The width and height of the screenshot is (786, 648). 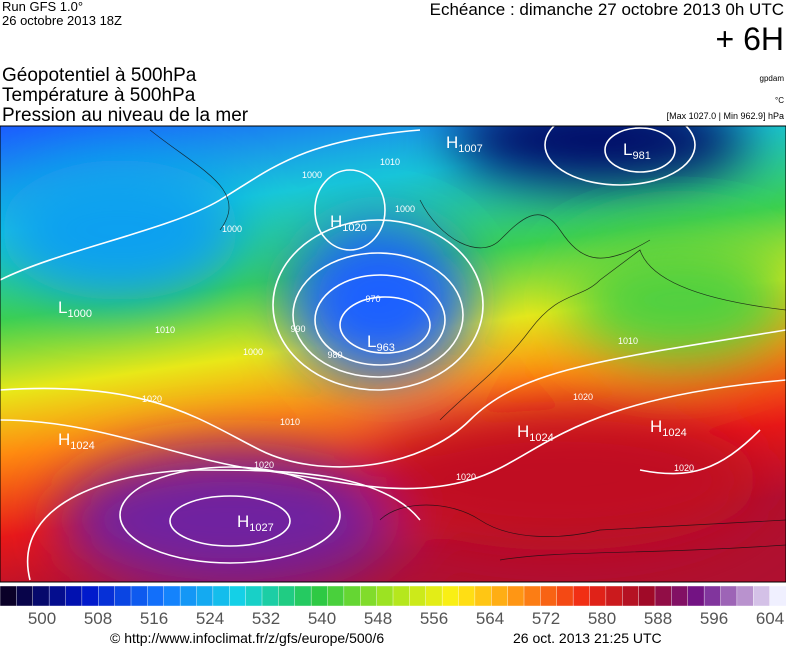 I want to click on pressure-center: L1000, so click(x=75, y=309).